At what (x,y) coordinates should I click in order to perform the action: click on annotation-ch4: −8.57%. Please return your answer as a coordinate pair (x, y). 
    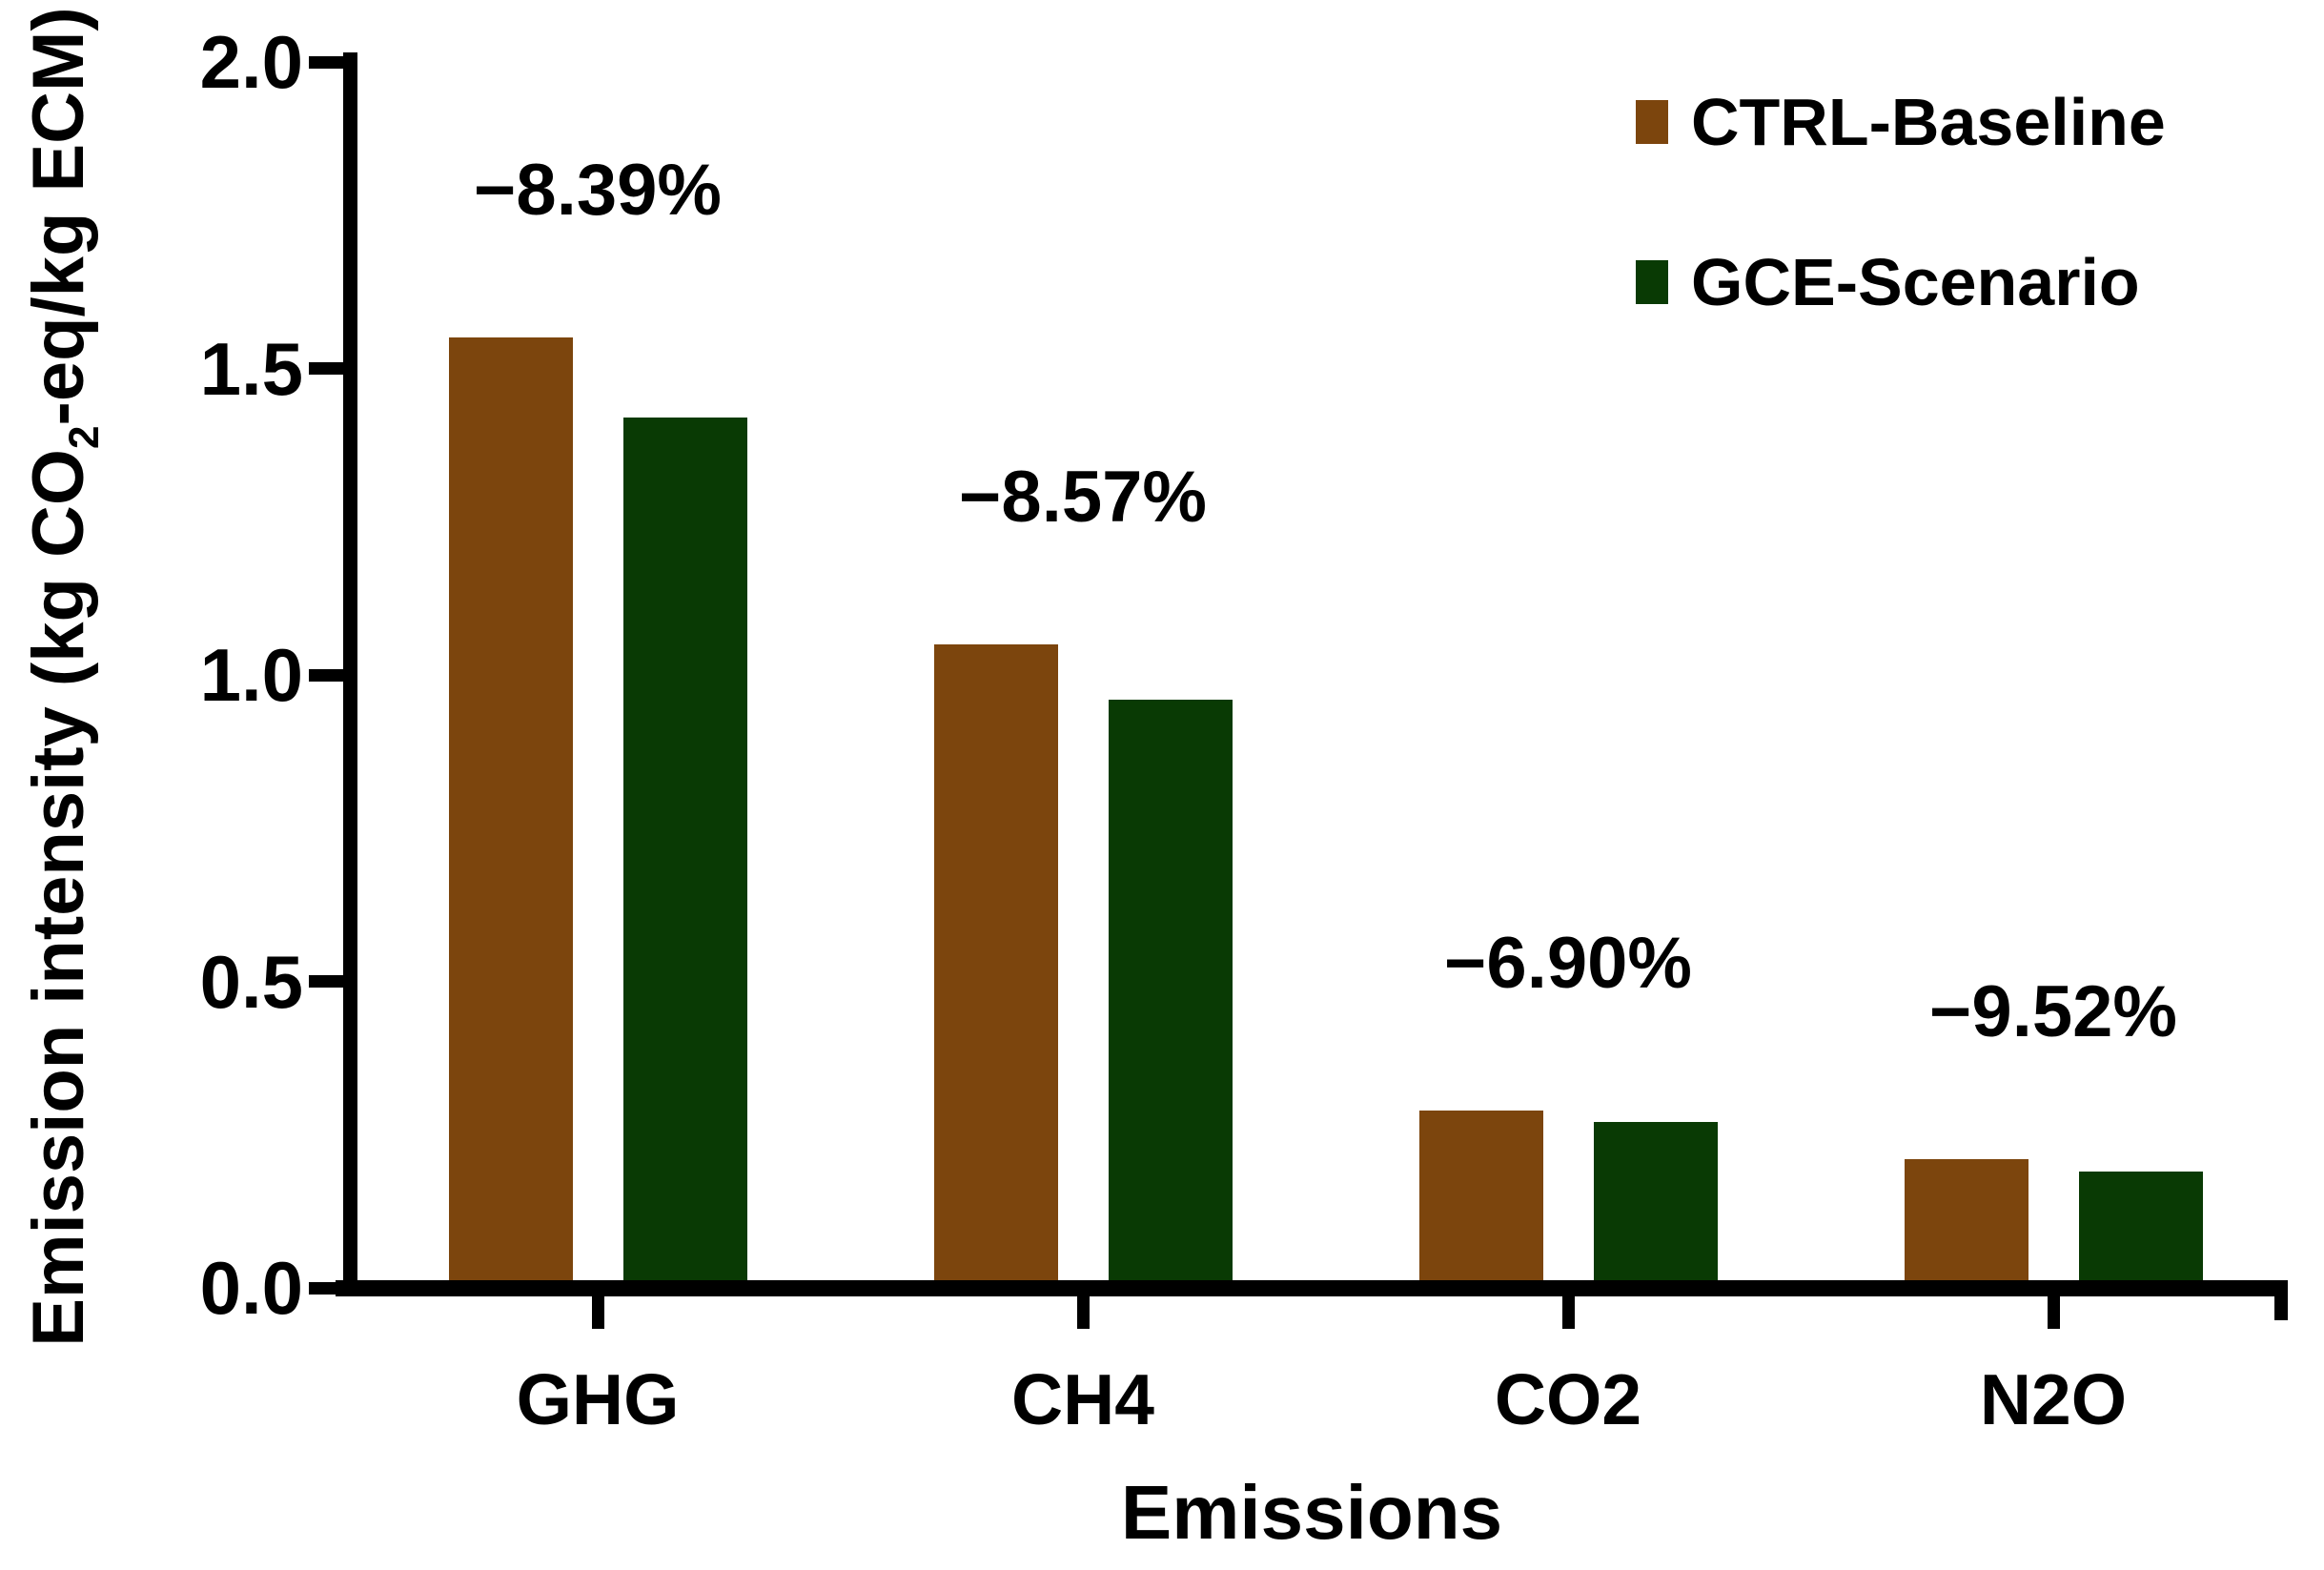
    Looking at the image, I should click on (1083, 497).